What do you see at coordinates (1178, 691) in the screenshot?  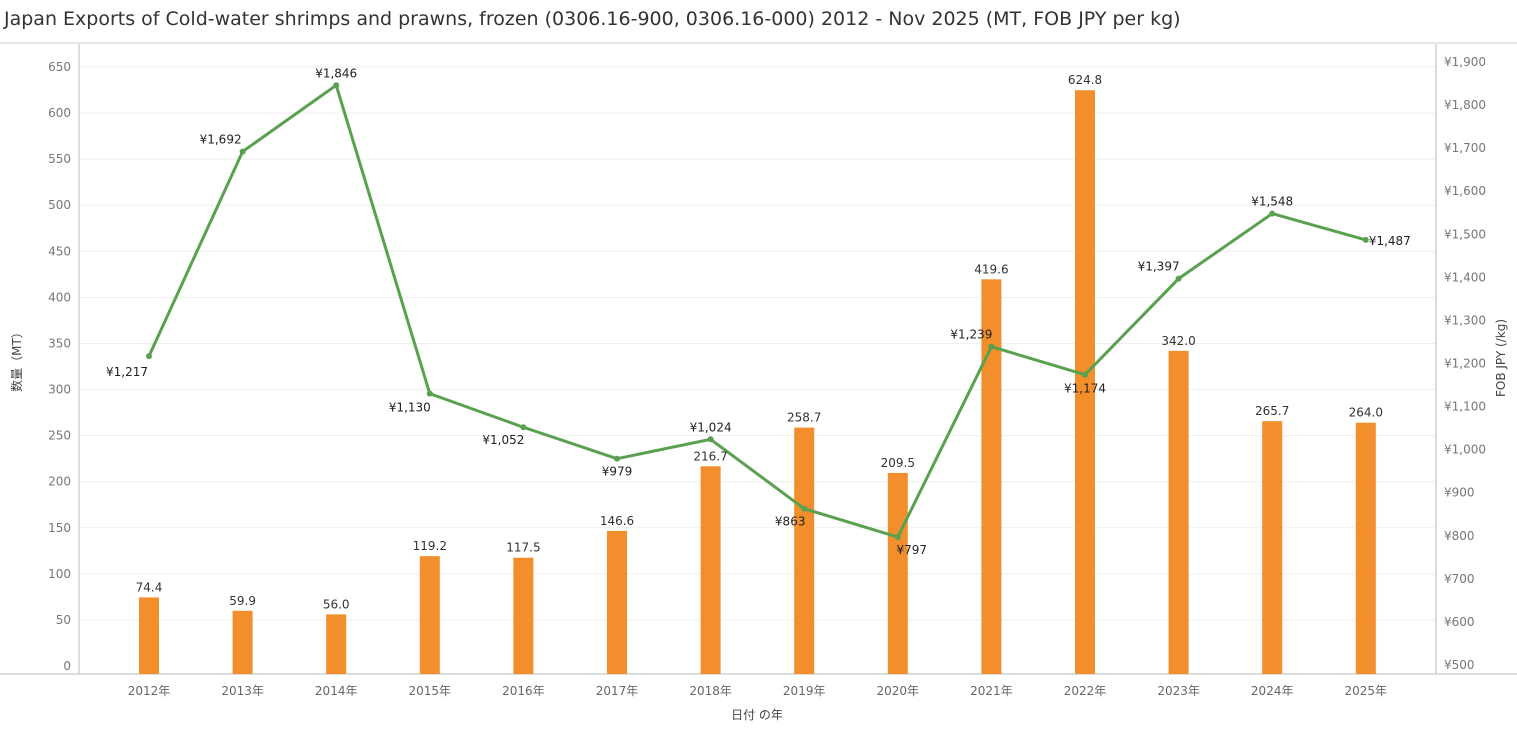 I see `x-tick-label: 2023年` at bounding box center [1178, 691].